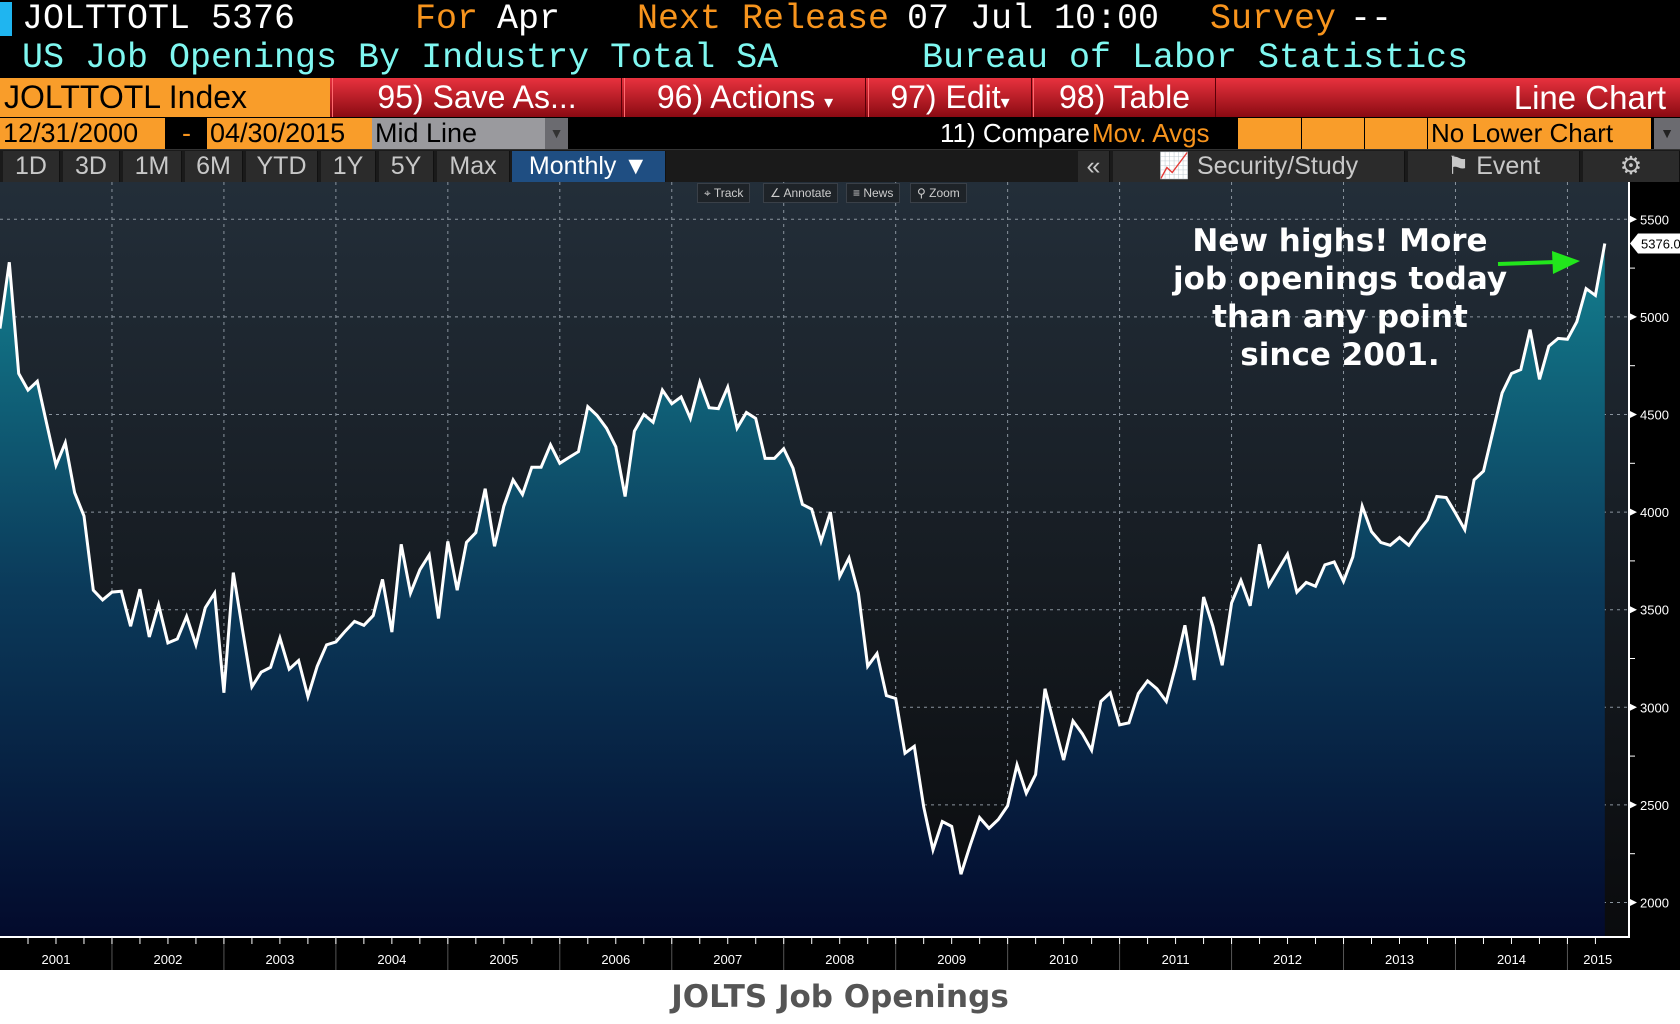 The image size is (1680, 1024). Describe the element at coordinates (951, 959) in the screenshot. I see `x-tick-label: 2009` at that location.